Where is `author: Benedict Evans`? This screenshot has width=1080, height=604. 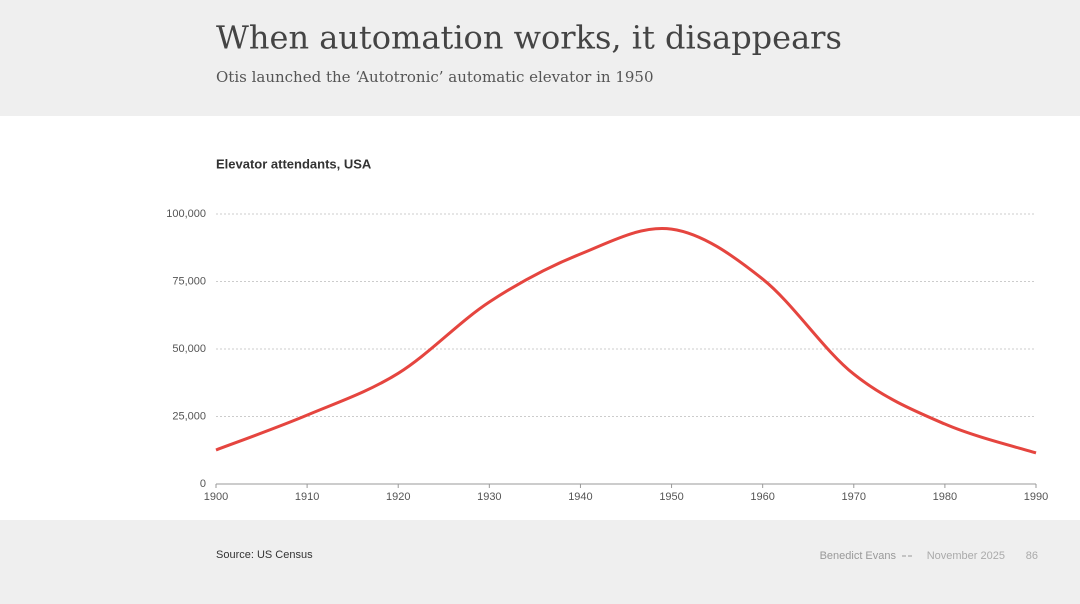 author: Benedict Evans is located at coordinates (858, 556).